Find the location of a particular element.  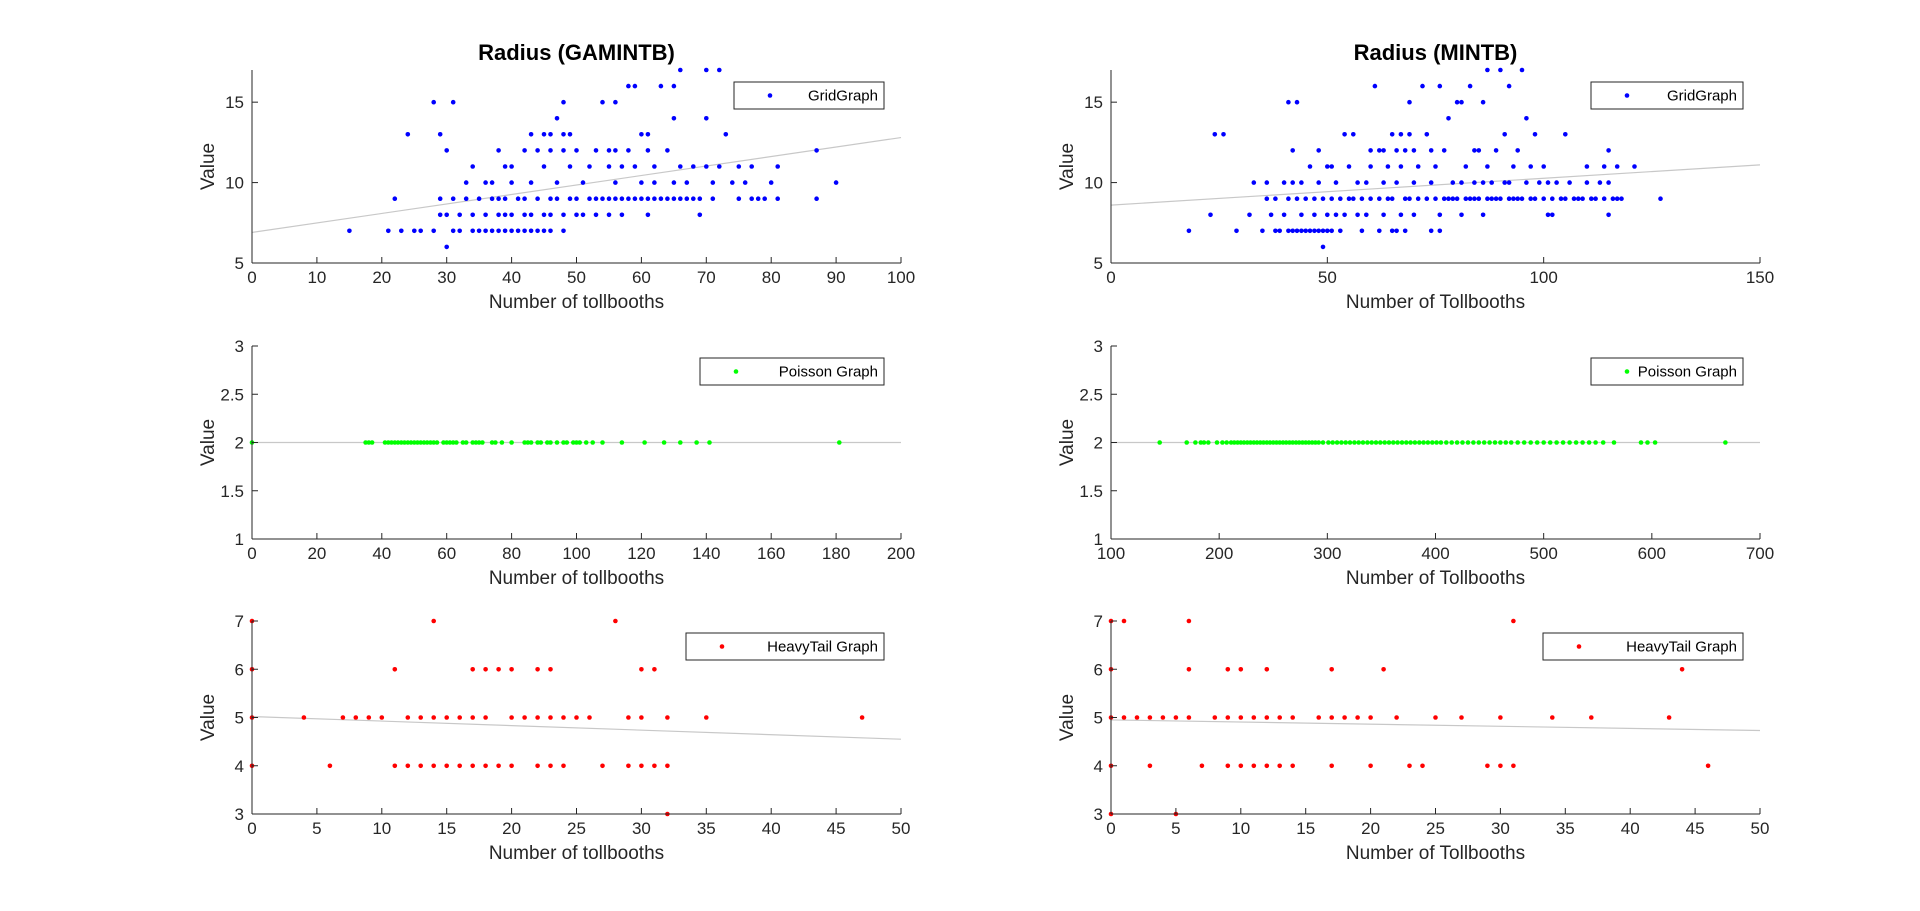

x-tick-label: 5 is located at coordinates (316, 828).